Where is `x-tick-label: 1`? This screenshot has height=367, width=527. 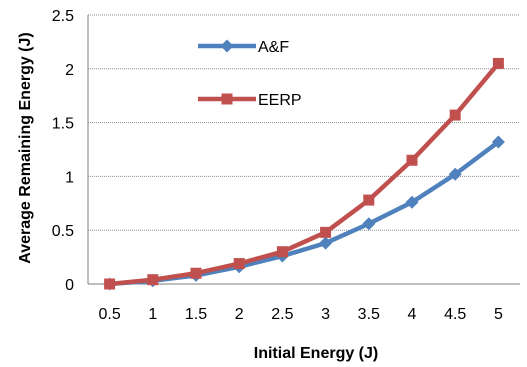
x-tick-label: 1 is located at coordinates (152, 314).